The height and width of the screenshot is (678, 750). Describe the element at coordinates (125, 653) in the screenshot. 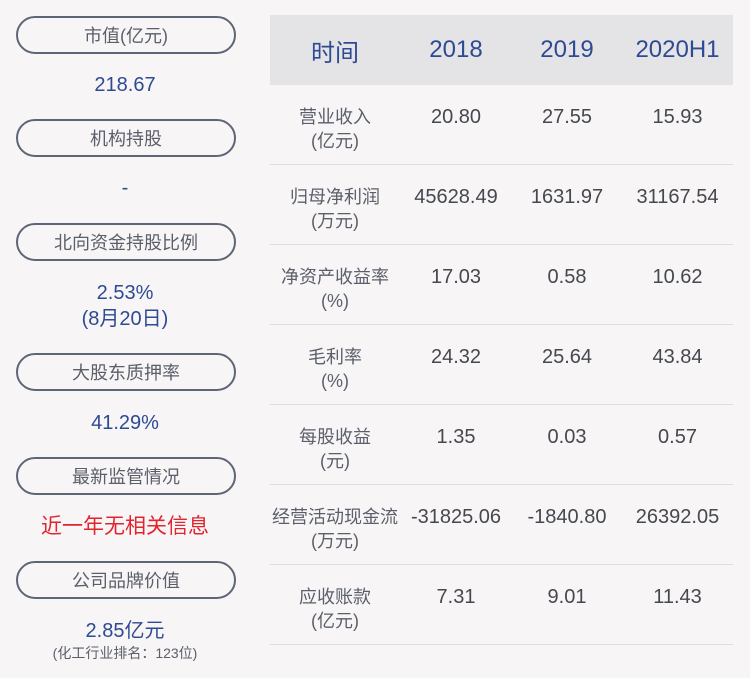

I see `brand-value-rank-note: (化工行业排名：123位)` at that location.